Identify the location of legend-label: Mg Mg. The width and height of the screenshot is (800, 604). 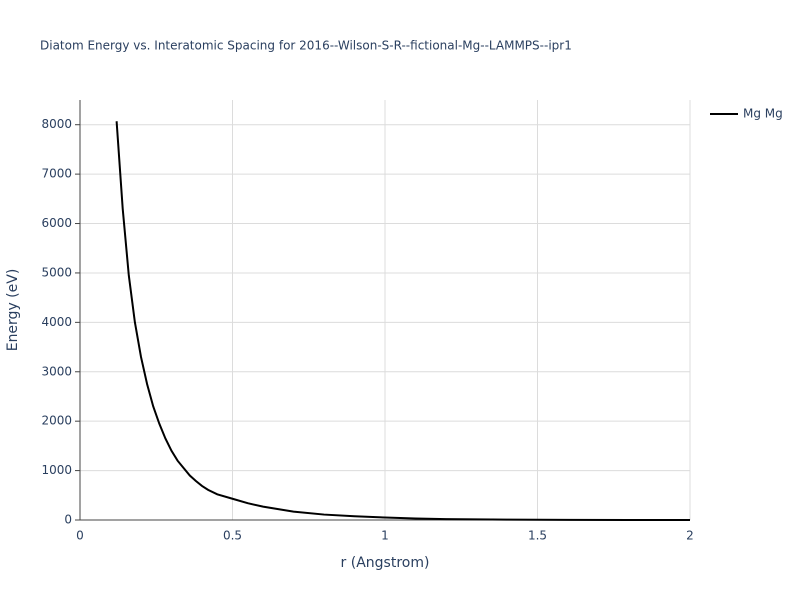
(763, 114).